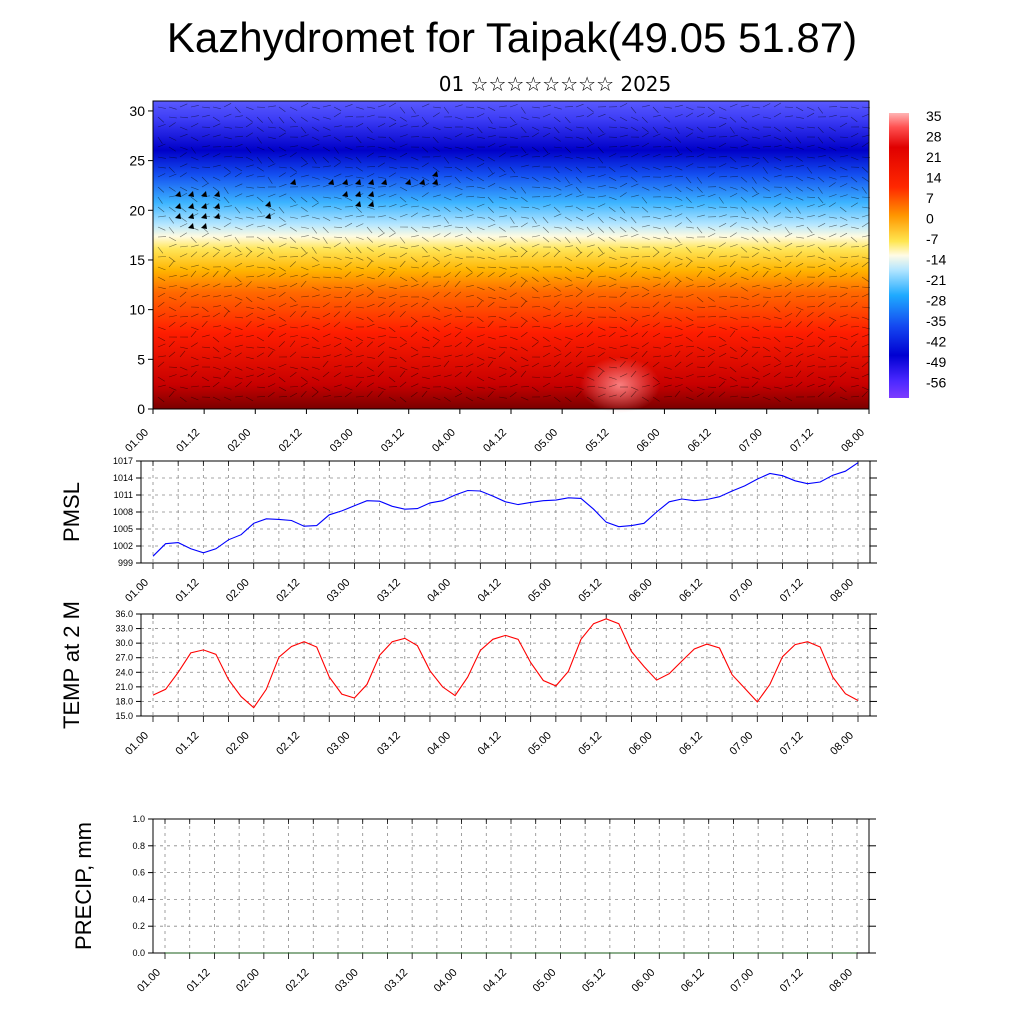  What do you see at coordinates (124, 687) in the screenshot?
I see `ytick-label: 21.0` at bounding box center [124, 687].